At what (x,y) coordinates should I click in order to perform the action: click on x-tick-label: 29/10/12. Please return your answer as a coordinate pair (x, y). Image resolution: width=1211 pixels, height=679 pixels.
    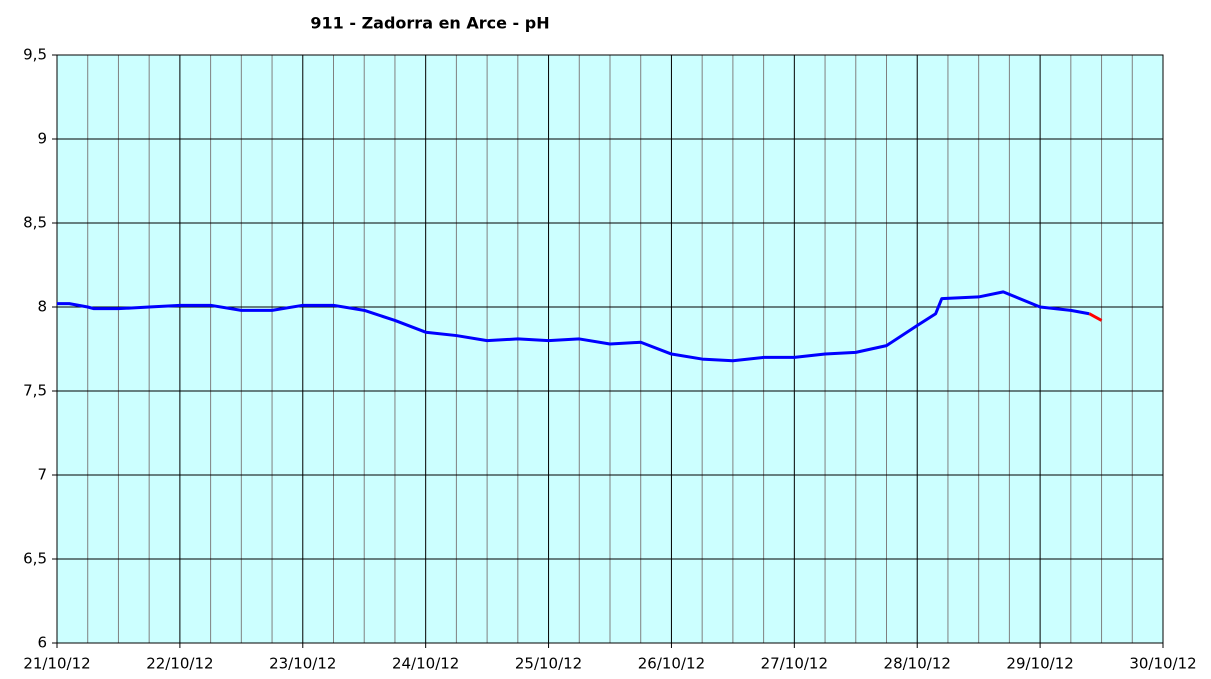
    Looking at the image, I should click on (1039, 664).